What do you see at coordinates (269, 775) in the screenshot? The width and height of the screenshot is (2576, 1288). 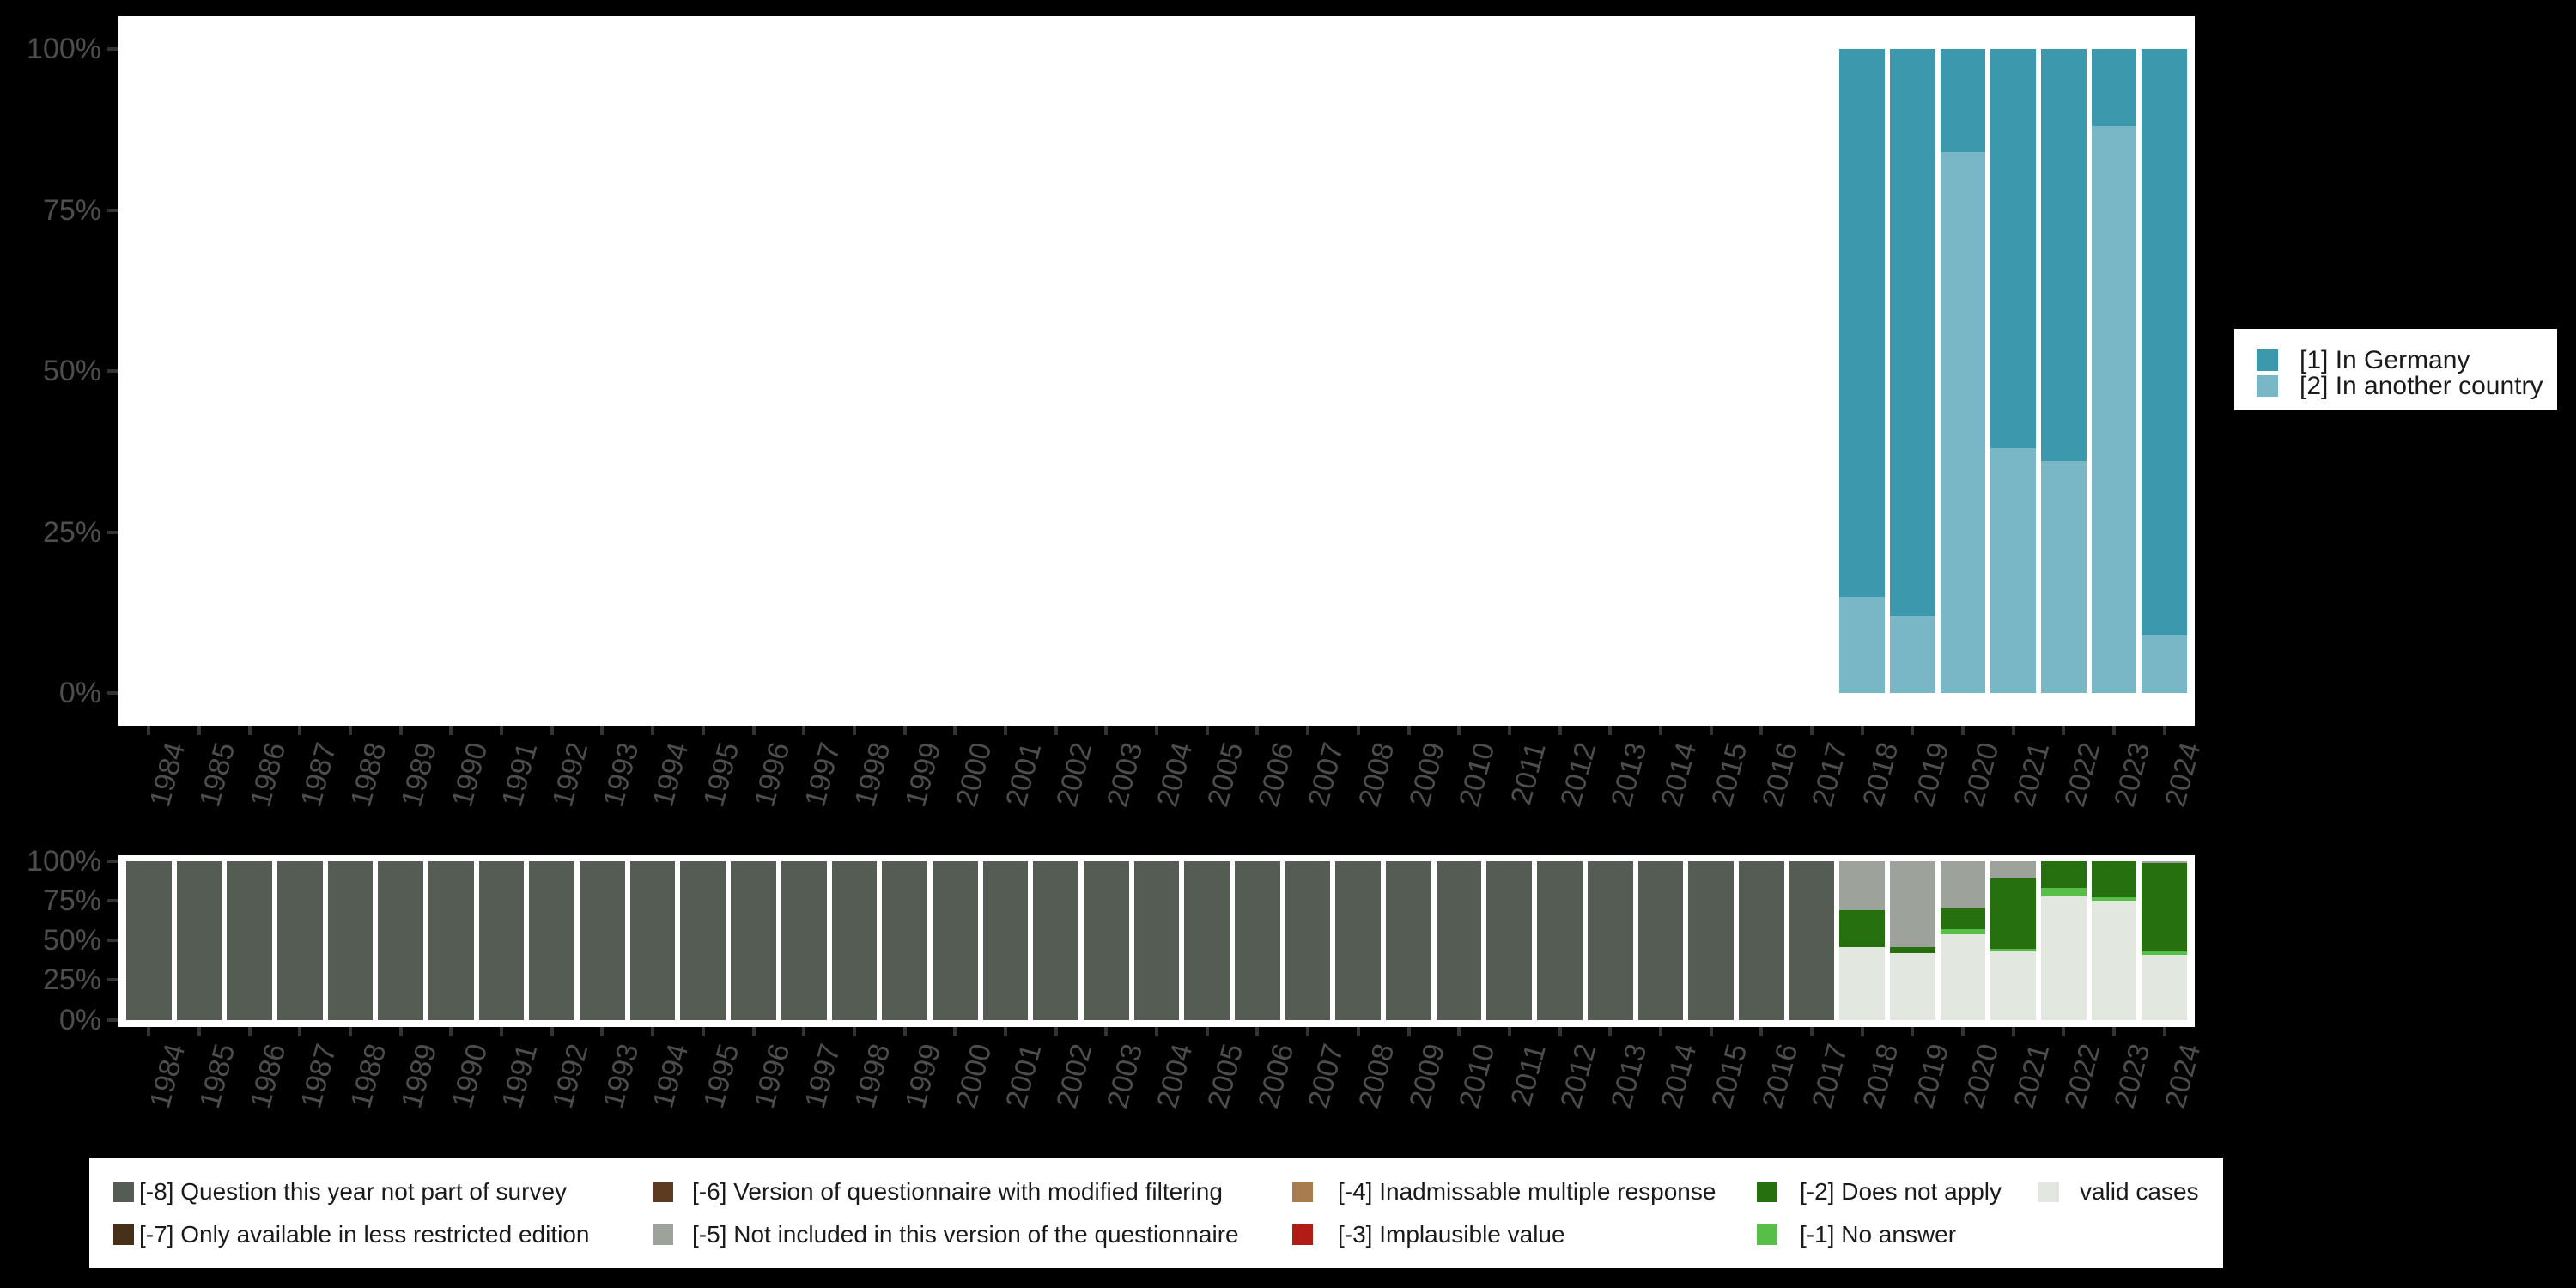 I see `x-axis-year-label: 1986` at bounding box center [269, 775].